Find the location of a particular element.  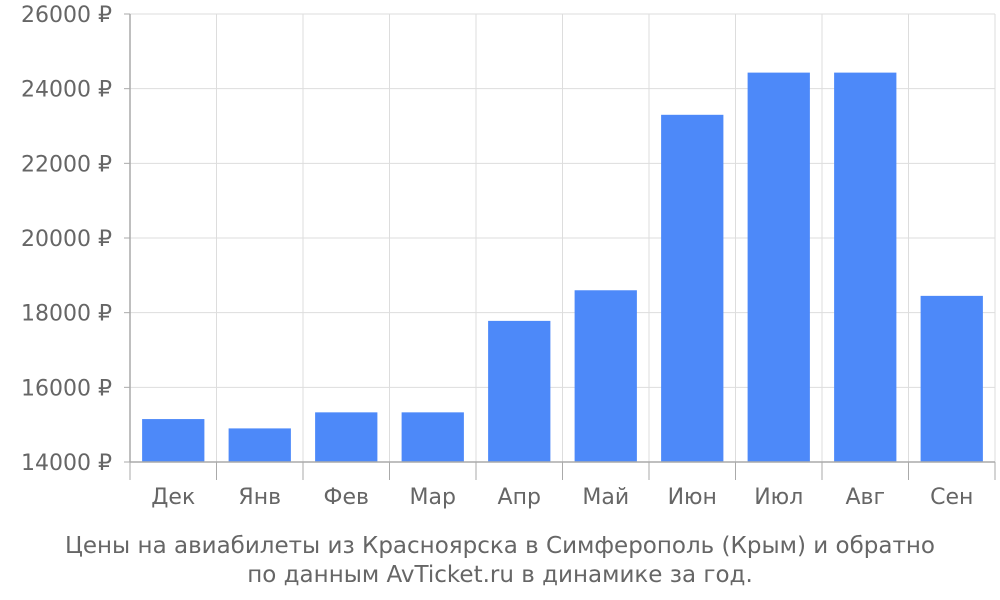

bar-Май is located at coordinates (605, 376).